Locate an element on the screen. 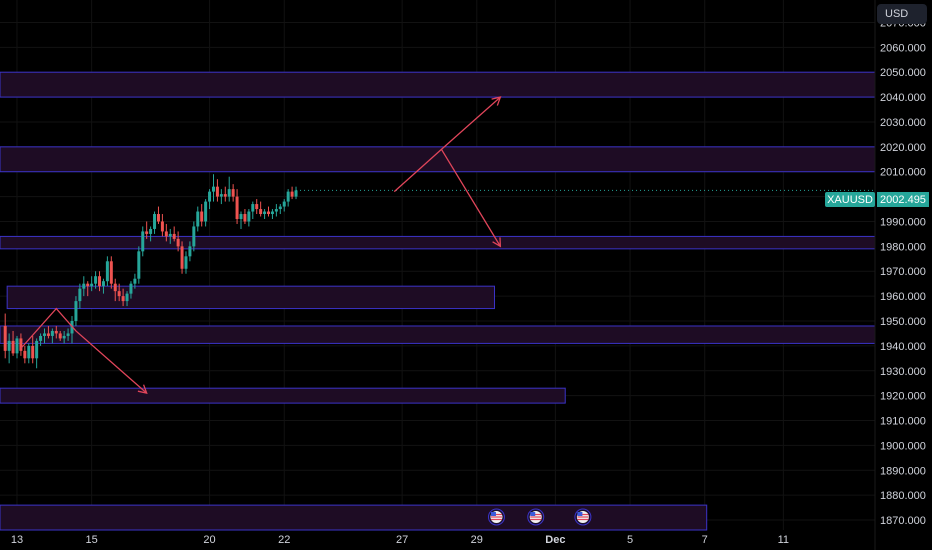 Image resolution: width=932 pixels, height=550 pixels. price-tick-label: 2050.000 is located at coordinates (903, 73).